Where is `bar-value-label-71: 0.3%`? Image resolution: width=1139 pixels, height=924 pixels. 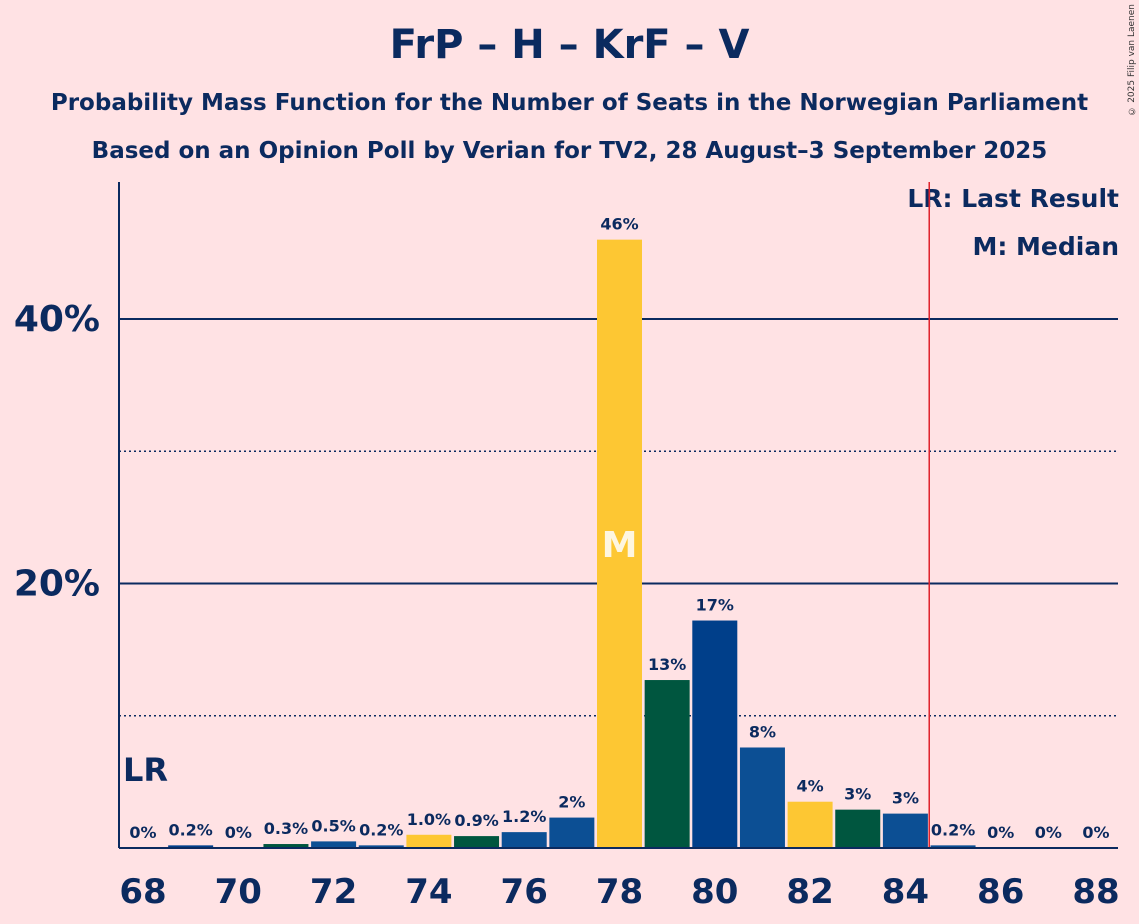
bar-value-label-71: 0.3% is located at coordinates (286, 828).